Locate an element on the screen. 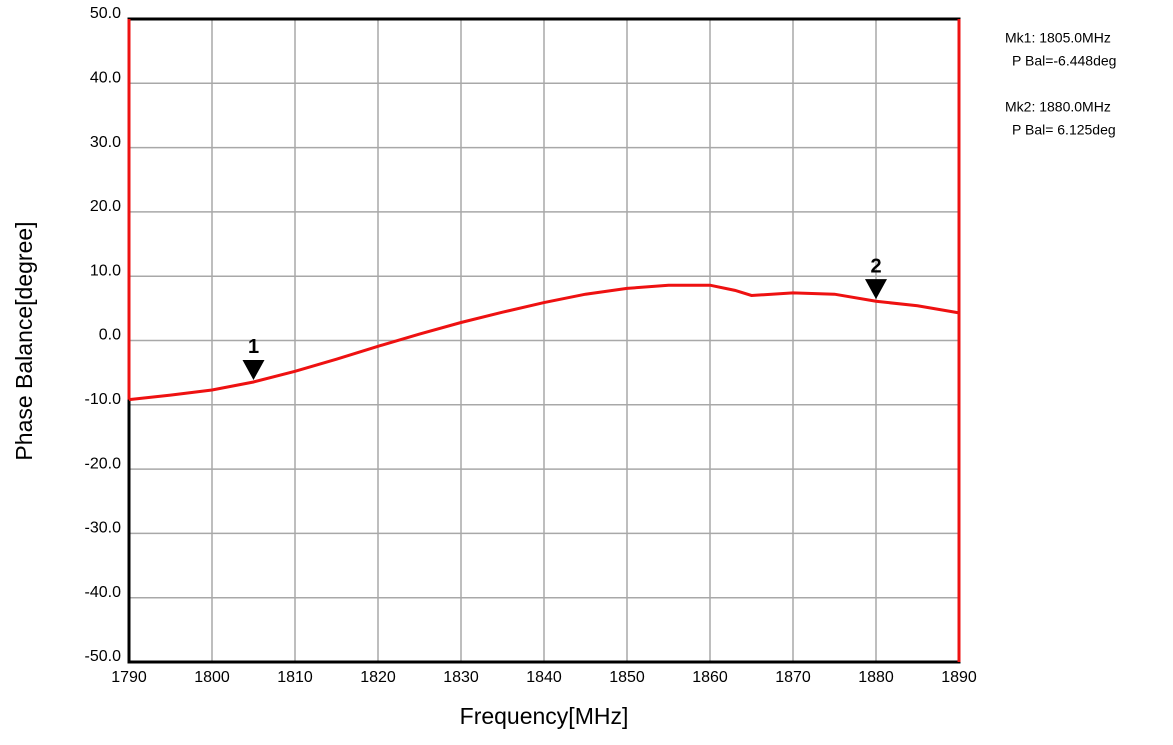  y-tick-label: -30.0 is located at coordinates (103, 528).